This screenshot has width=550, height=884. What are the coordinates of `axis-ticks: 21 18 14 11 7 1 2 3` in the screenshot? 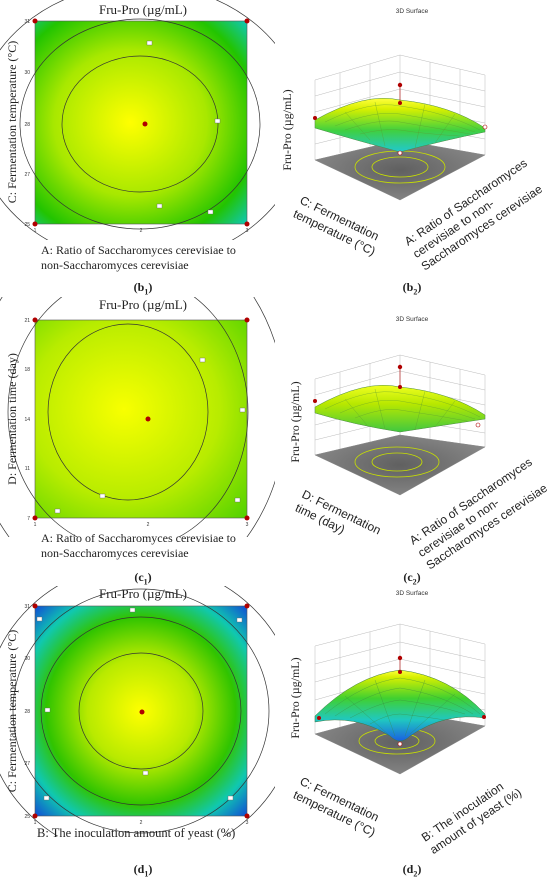 It's located at (136, 423).